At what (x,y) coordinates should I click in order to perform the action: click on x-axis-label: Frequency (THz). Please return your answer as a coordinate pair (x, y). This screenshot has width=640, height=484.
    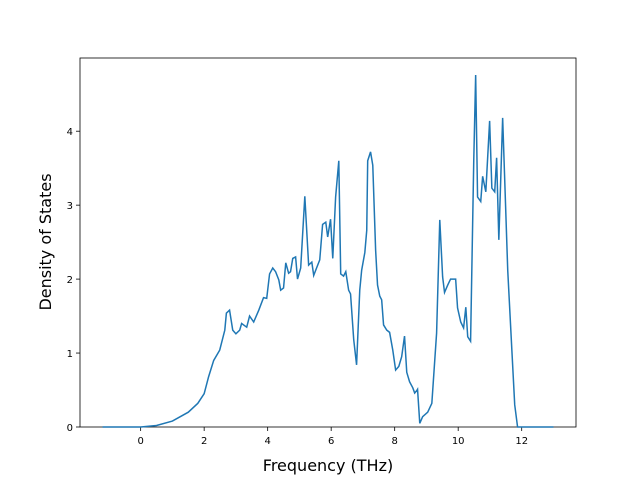
    Looking at the image, I should click on (328, 465).